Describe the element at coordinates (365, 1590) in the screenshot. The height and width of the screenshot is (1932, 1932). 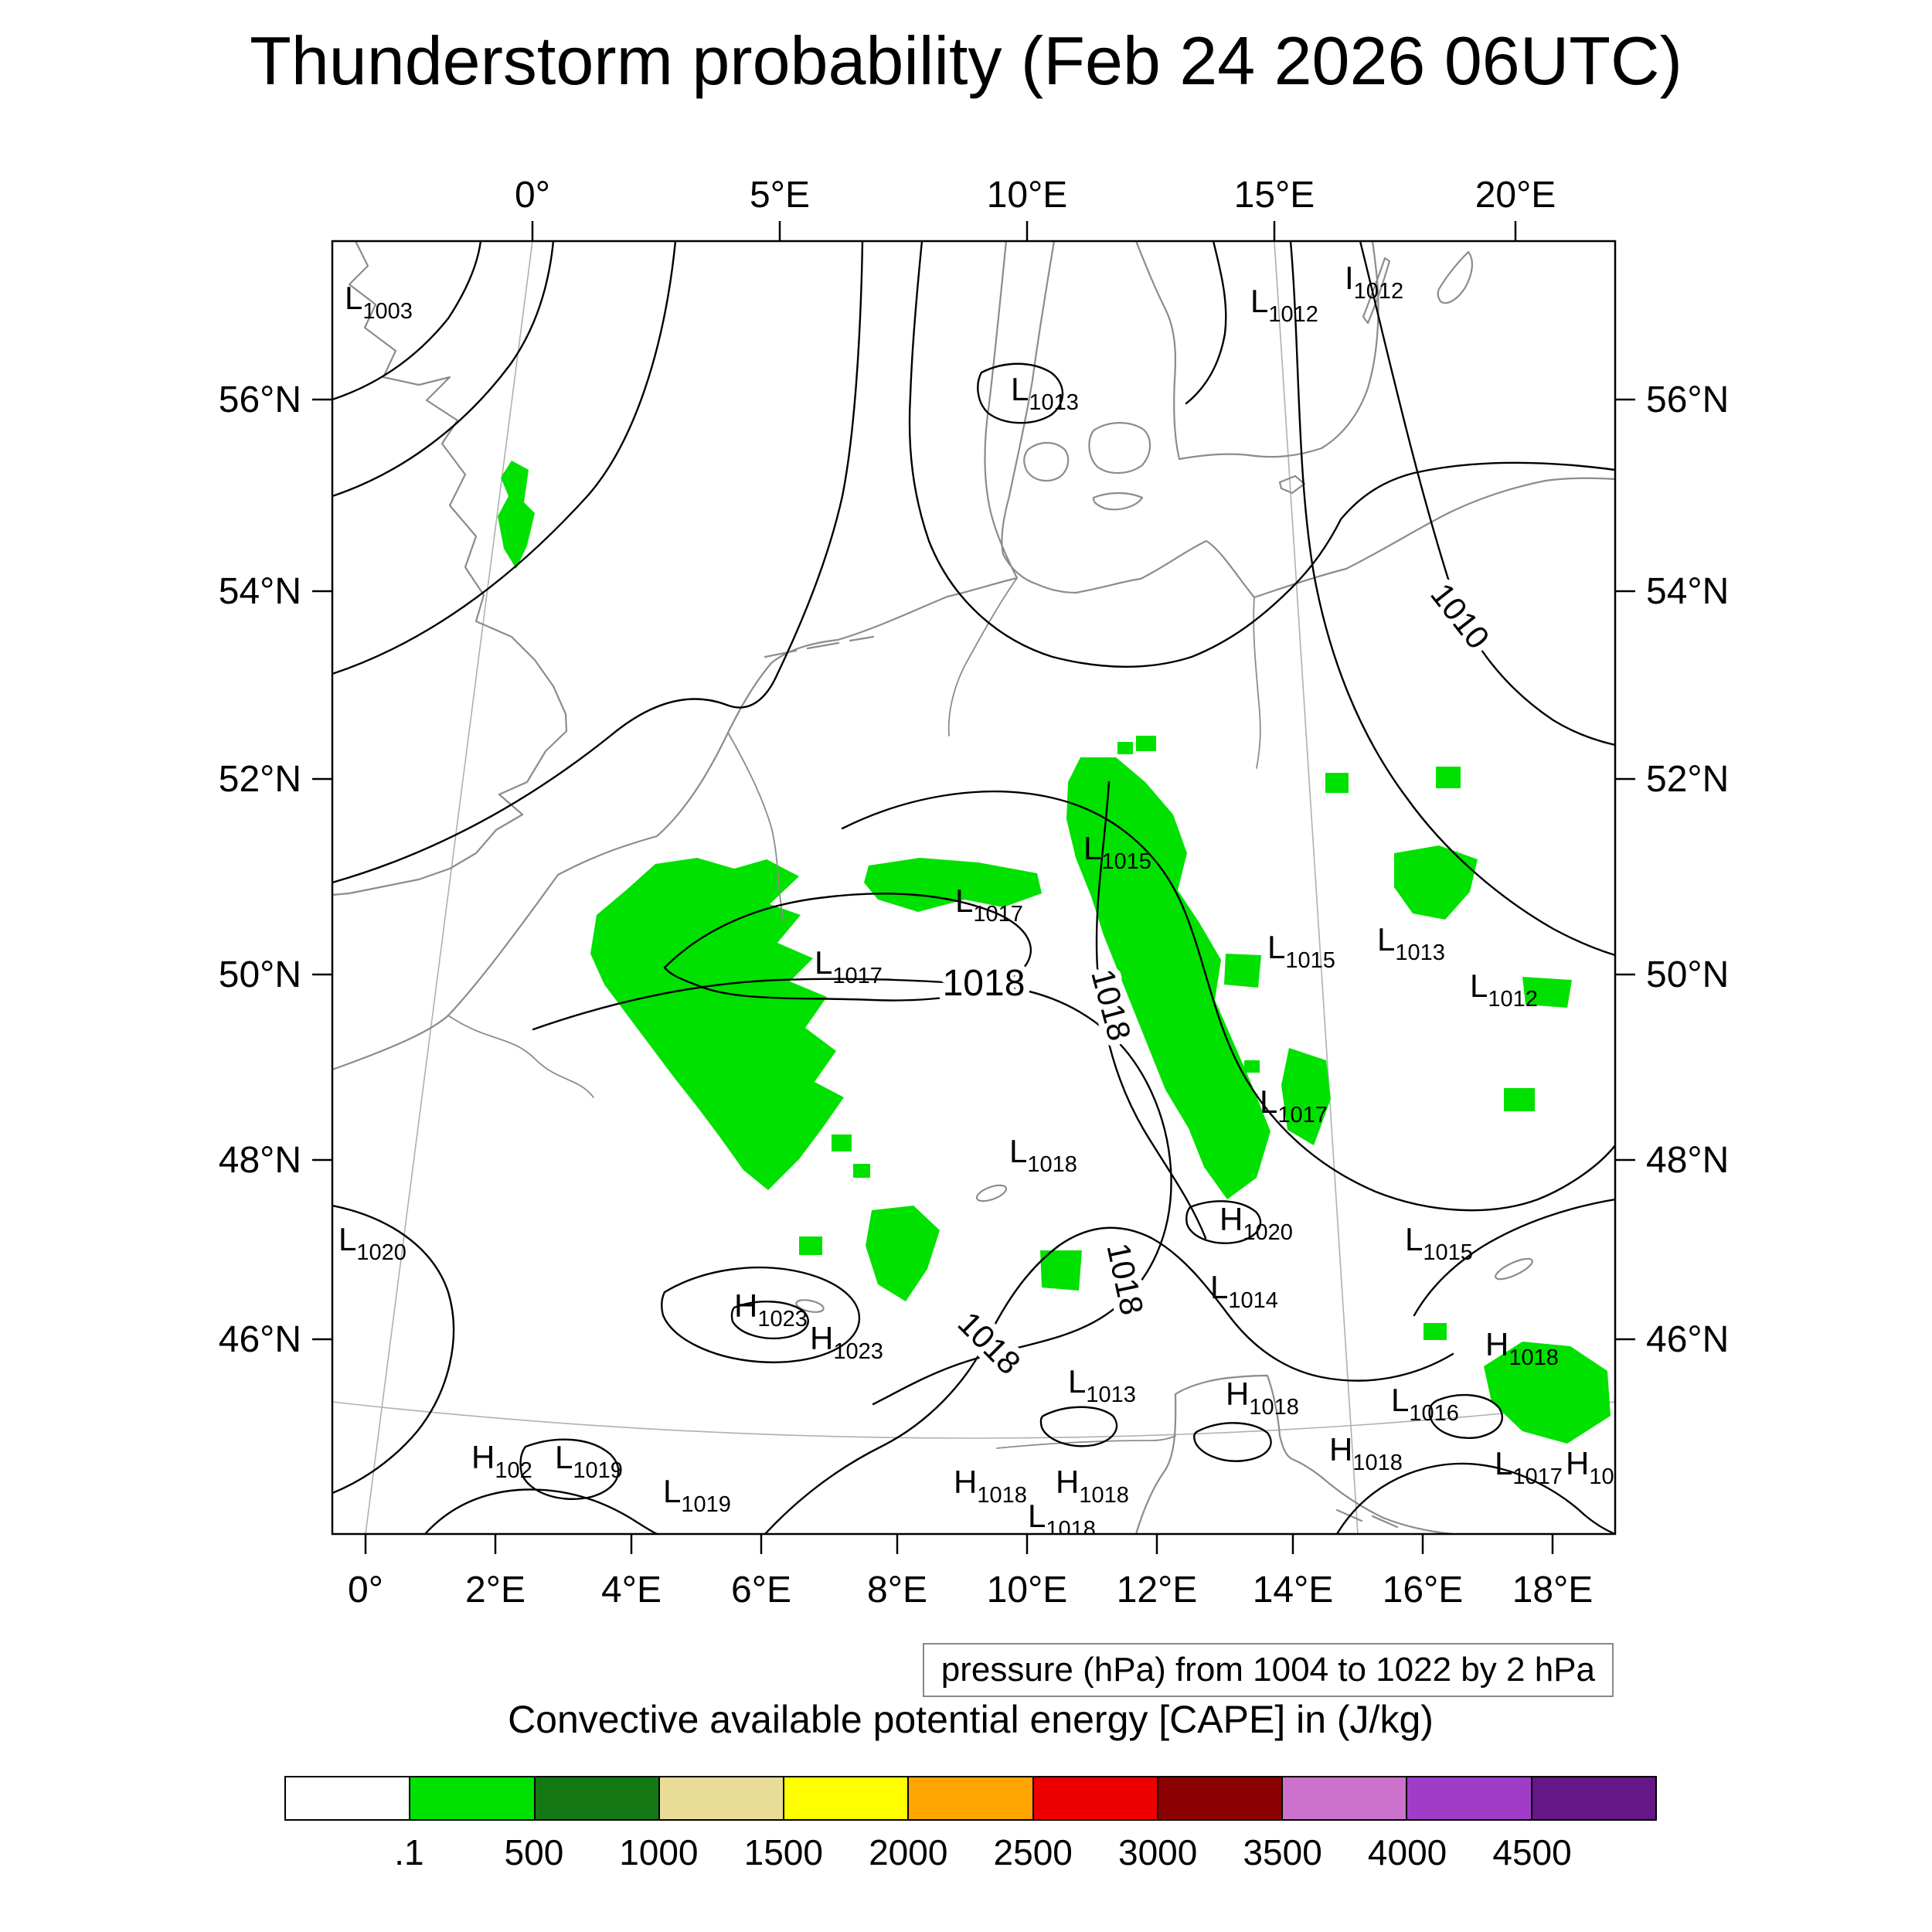
I see `axis-label-bottom: 0°` at that location.